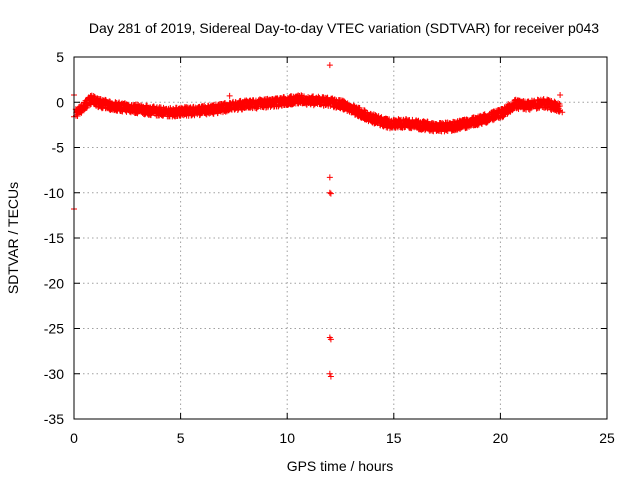 This screenshot has height=480, width=640. What do you see at coordinates (60, 102) in the screenshot?
I see `y-tick-label: 0` at bounding box center [60, 102].